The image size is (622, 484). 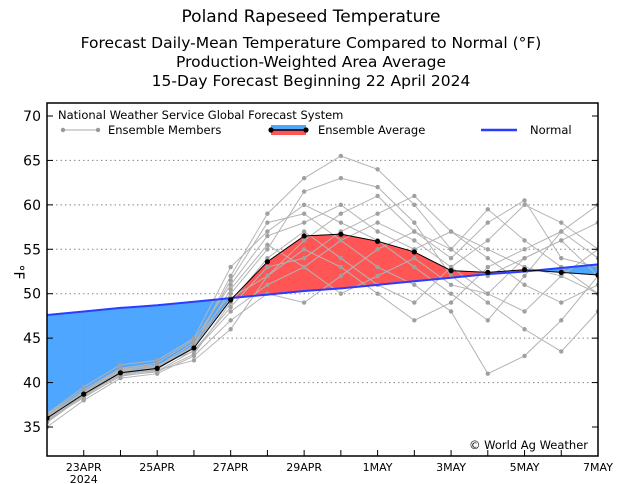 I want to click on x-tick-label: 23APR, so click(x=84, y=467).